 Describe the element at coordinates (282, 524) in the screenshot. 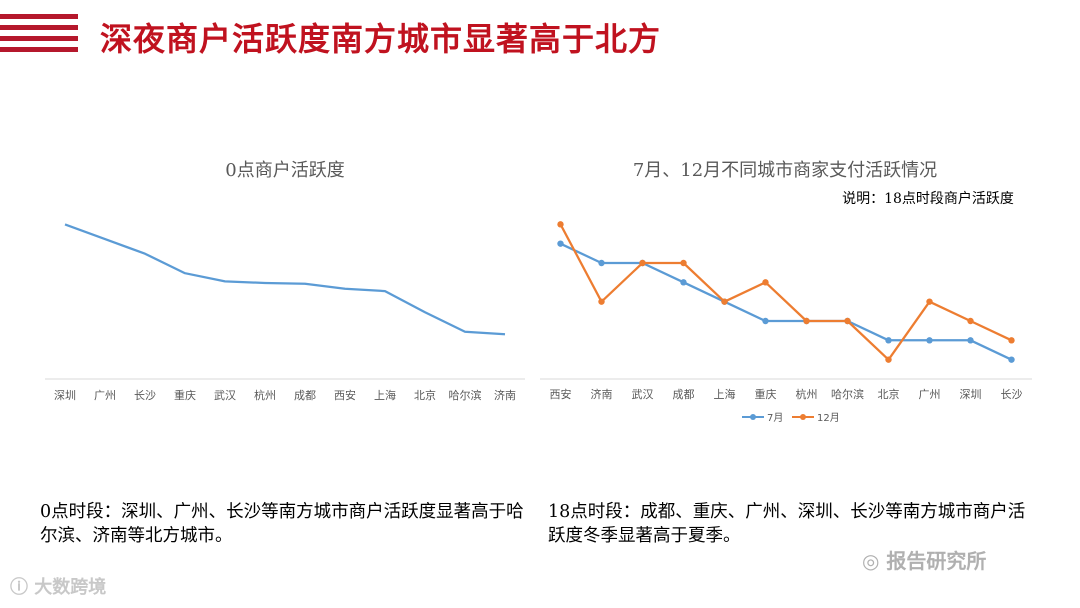

I see `left-paragraph: 0点时段：深圳、广州、长沙等南方城市商户活跃度显著高于哈尔滨、济南等北方城市。` at that location.